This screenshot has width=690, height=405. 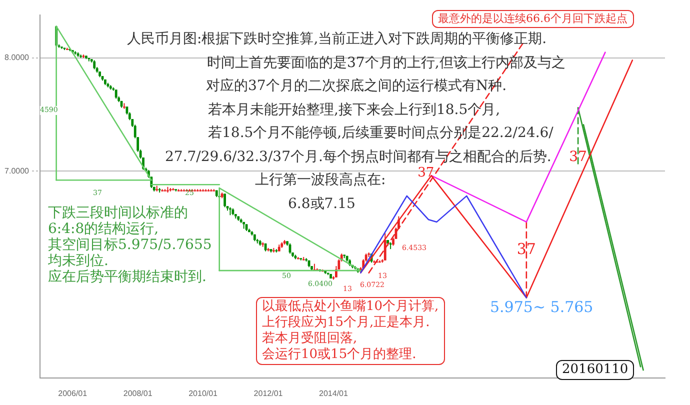 What do you see at coordinates (320, 180) in the screenshot?
I see `annotation: 上行第一波段高点在:` at bounding box center [320, 180].